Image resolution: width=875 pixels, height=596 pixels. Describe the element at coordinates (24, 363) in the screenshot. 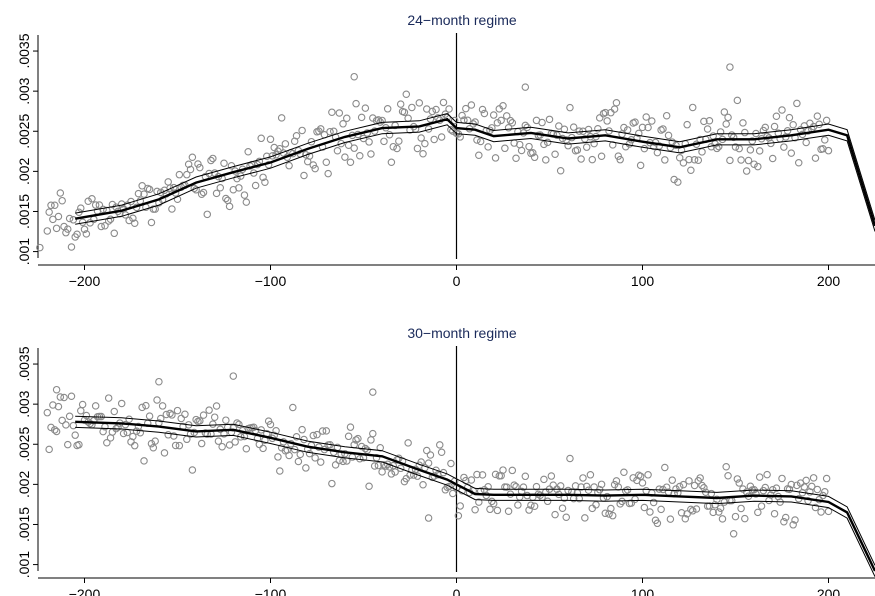

I see `y-tick-label: .0035` at that location.